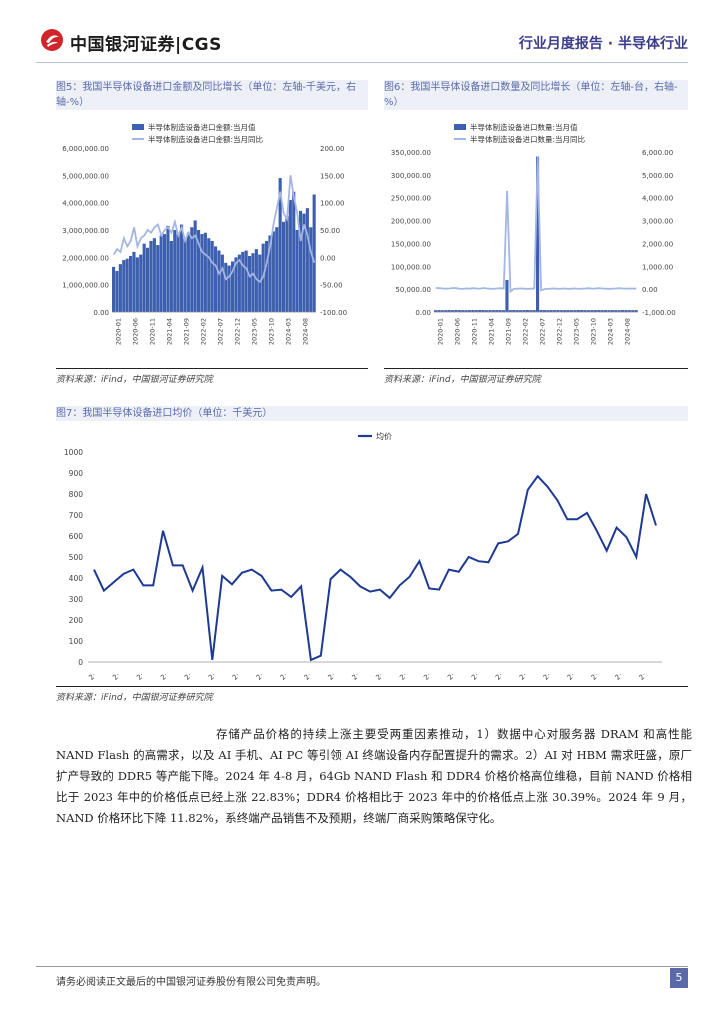 The height and width of the screenshot is (1024, 724). What do you see at coordinates (73, 452) in the screenshot?
I see `fig7-y-tick: 1000` at bounding box center [73, 452].